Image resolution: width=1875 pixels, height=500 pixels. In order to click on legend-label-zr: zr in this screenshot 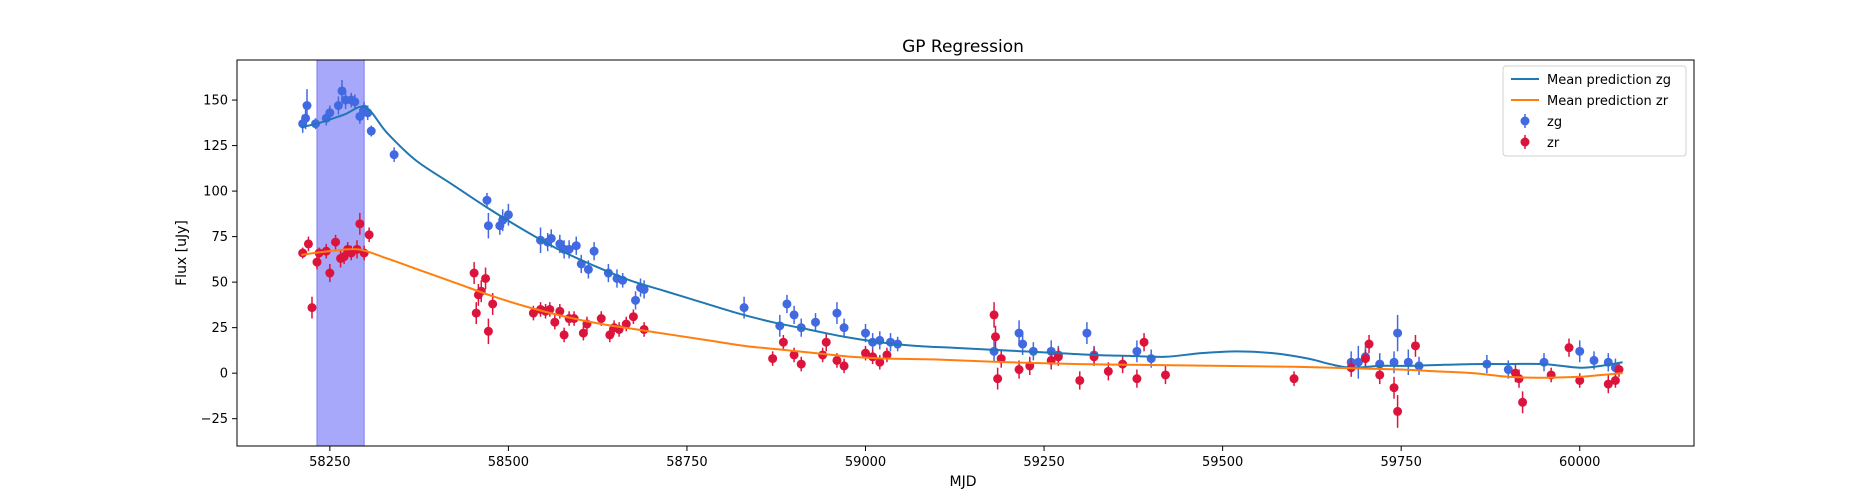, I will do `click(1553, 143)`.